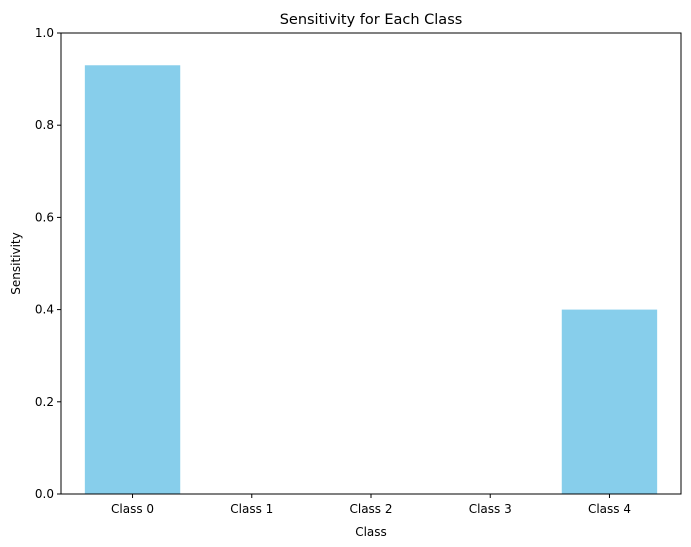  I want to click on x-tick-label: Class 4, so click(609, 509).